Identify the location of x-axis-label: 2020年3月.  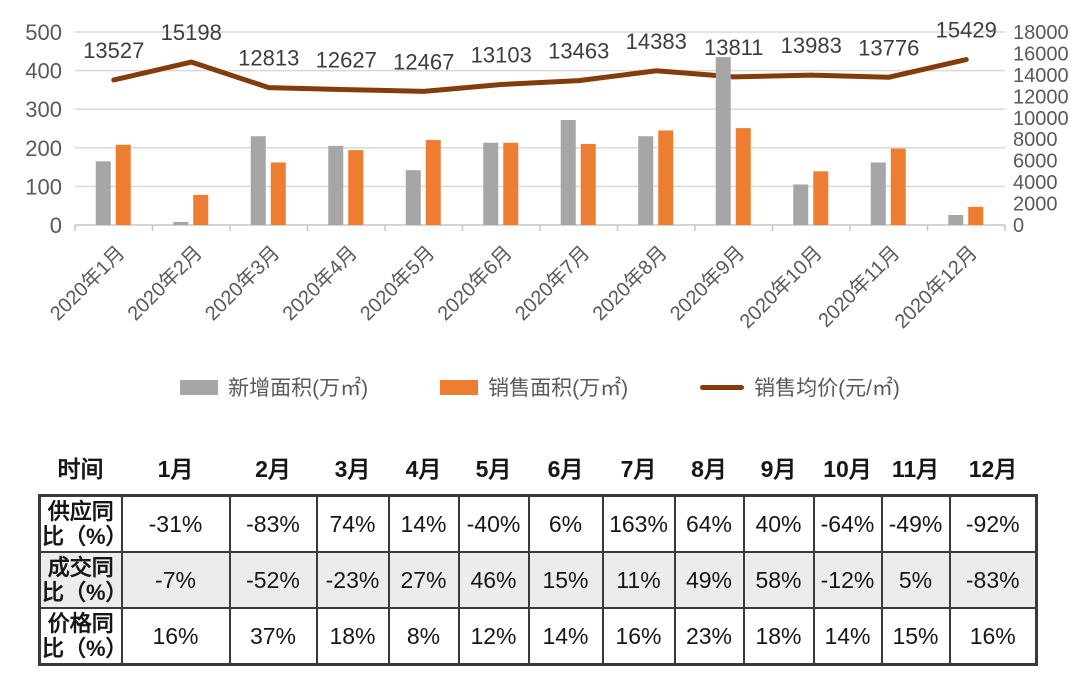
(242, 283).